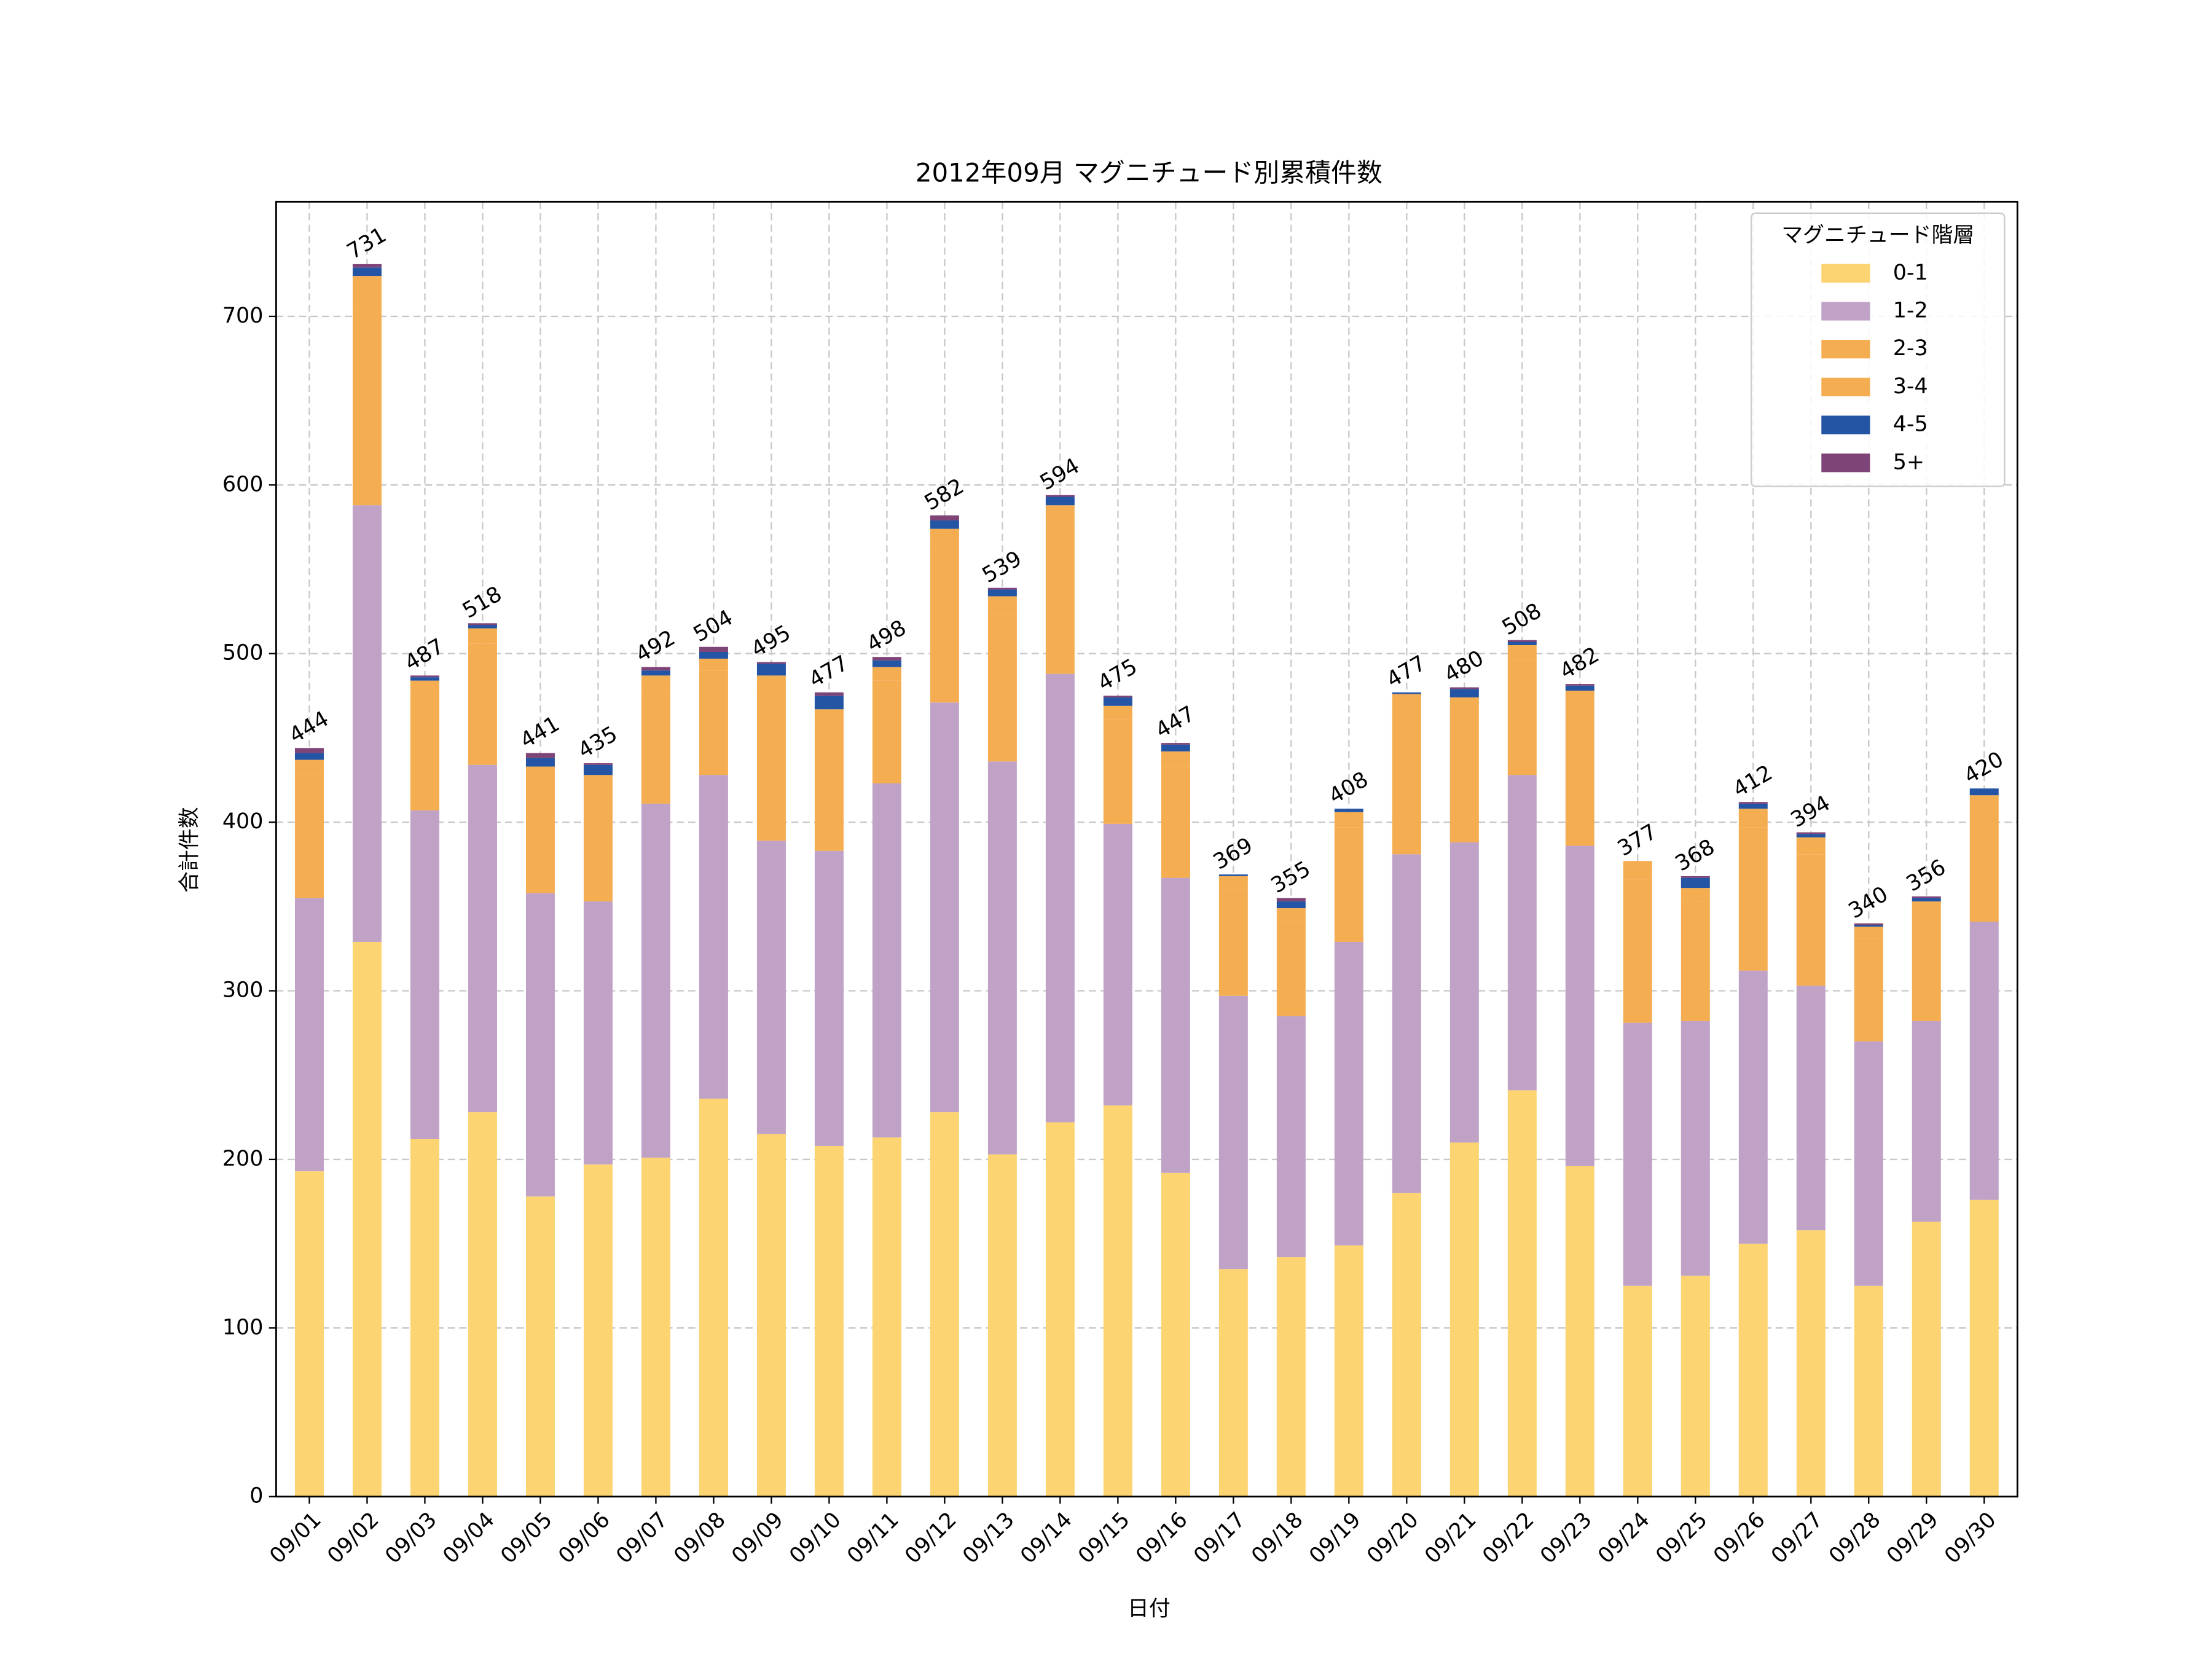 The height and width of the screenshot is (1659, 2212). Describe the element at coordinates (1149, 1609) in the screenshot. I see `x-axis-label: 日付` at that location.